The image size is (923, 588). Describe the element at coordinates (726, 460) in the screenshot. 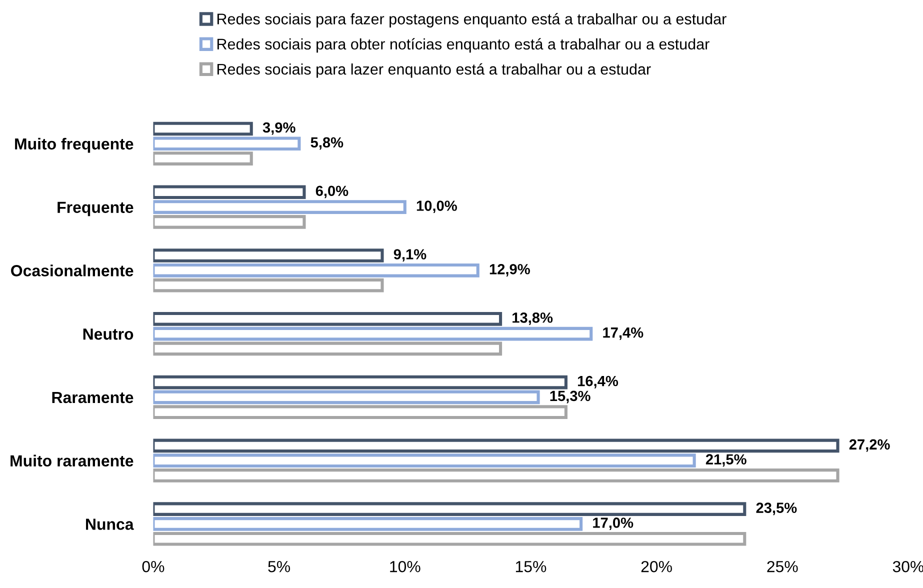

I see `data-label: 21,5%` at that location.